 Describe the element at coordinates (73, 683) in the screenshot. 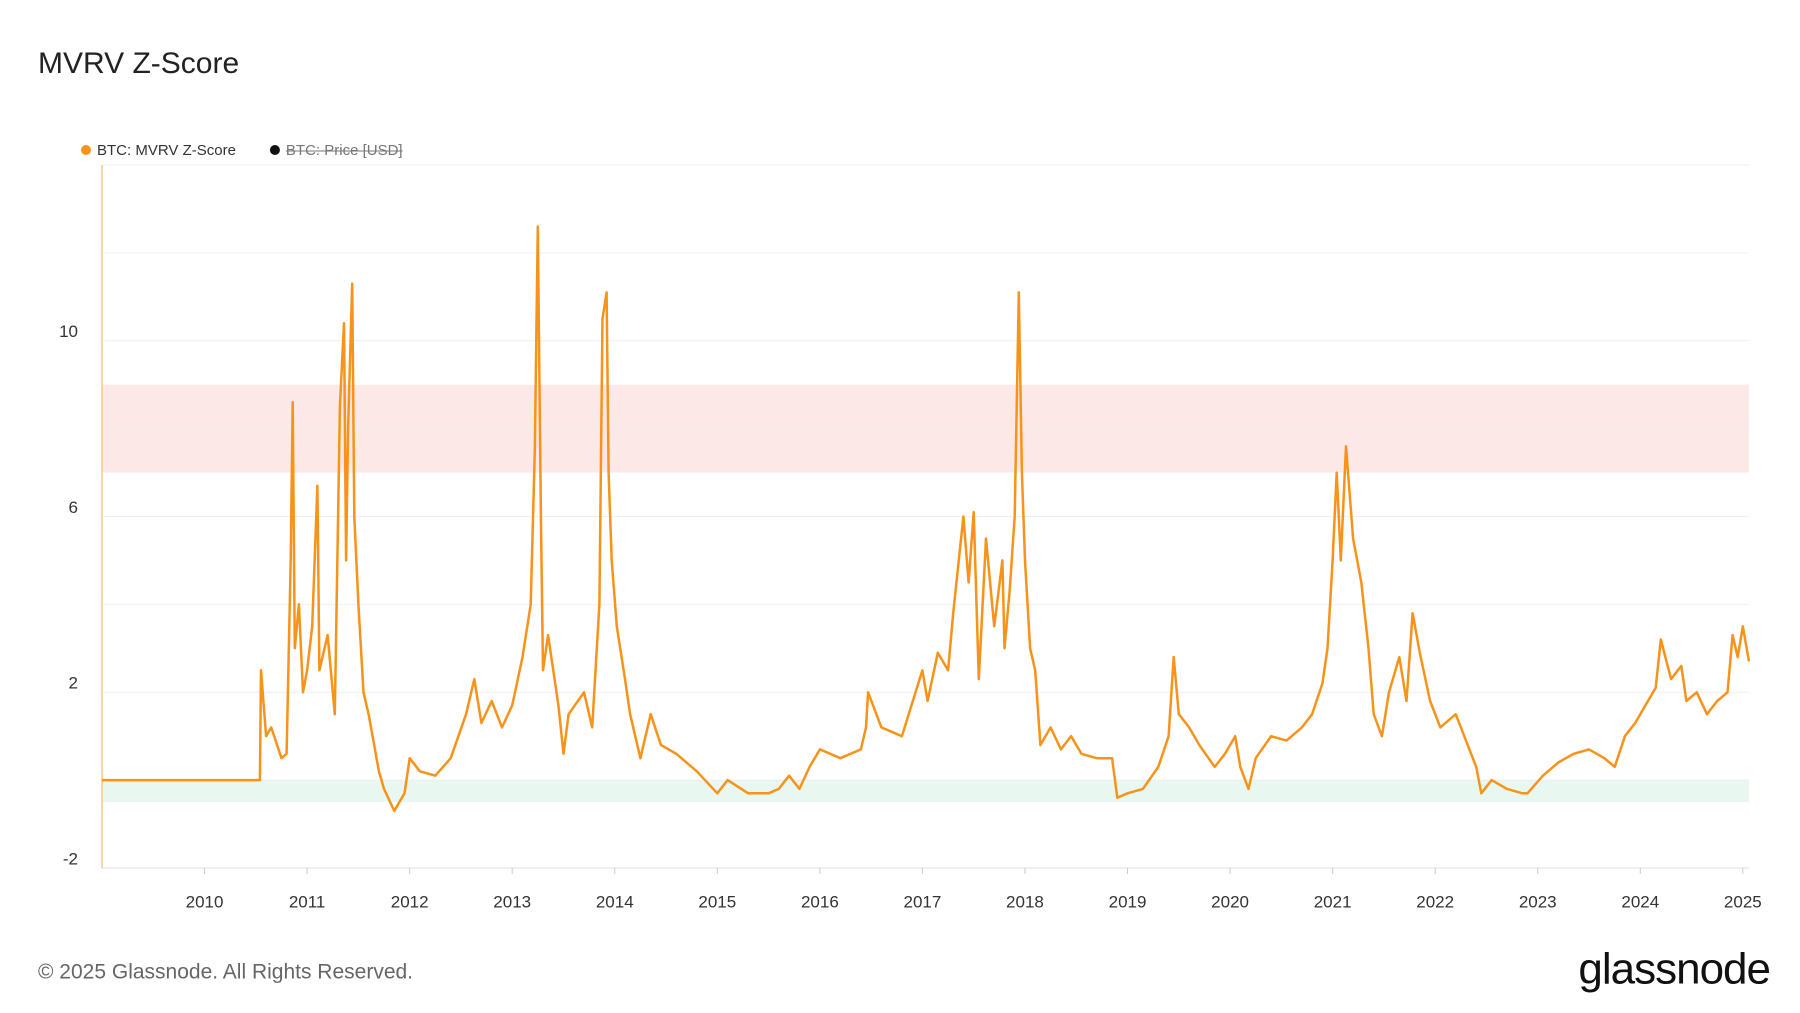

I see `y-tick-label: 2` at that location.